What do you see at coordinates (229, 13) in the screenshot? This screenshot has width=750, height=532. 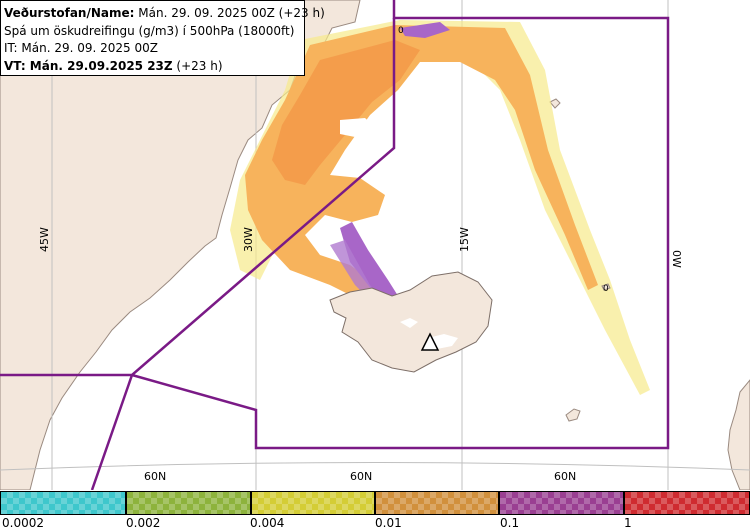 I see `run-time: Mán. 29. 09. 2025 00Z (+23 h)` at bounding box center [229, 13].